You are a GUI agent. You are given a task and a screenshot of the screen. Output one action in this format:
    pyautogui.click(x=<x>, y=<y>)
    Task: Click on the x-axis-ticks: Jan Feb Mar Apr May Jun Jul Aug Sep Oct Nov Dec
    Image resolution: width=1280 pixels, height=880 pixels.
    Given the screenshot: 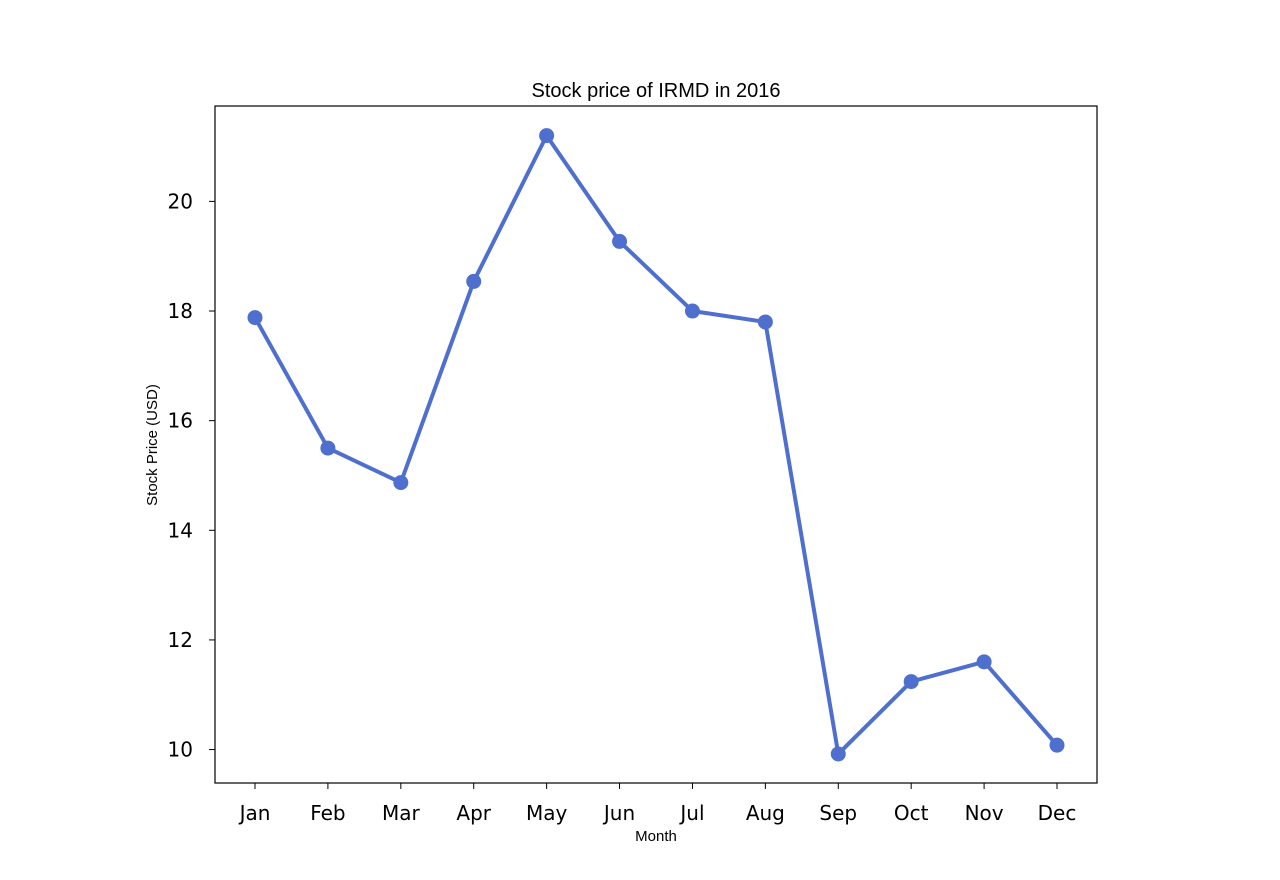 What is the action you would take?
    pyautogui.click(x=657, y=804)
    